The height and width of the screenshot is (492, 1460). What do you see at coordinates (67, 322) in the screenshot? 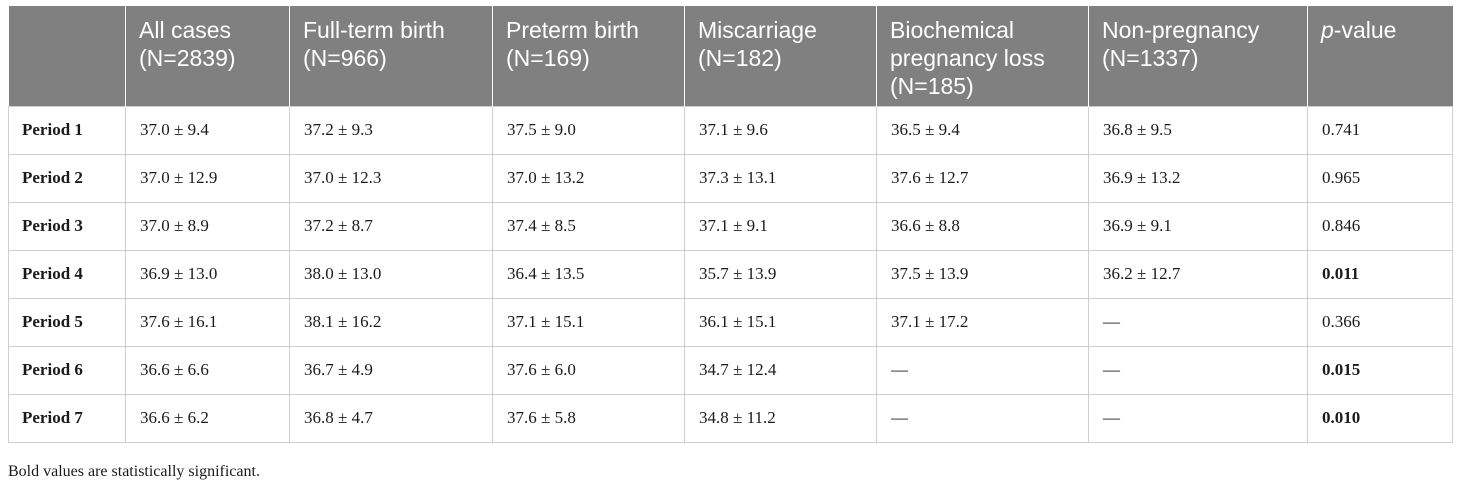
I see `row-label: Period 5` at bounding box center [67, 322].